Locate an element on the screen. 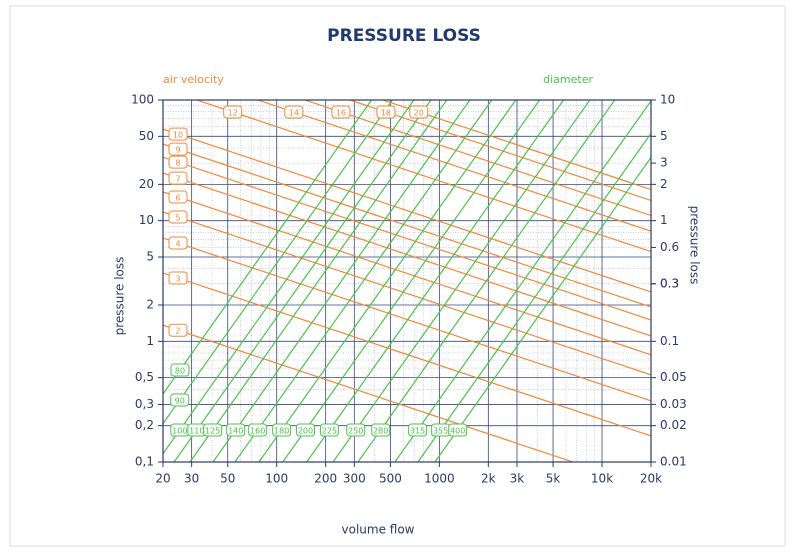 Image resolution: width=791 pixels, height=552 pixels. y2-tick-label: 1 is located at coordinates (664, 220).